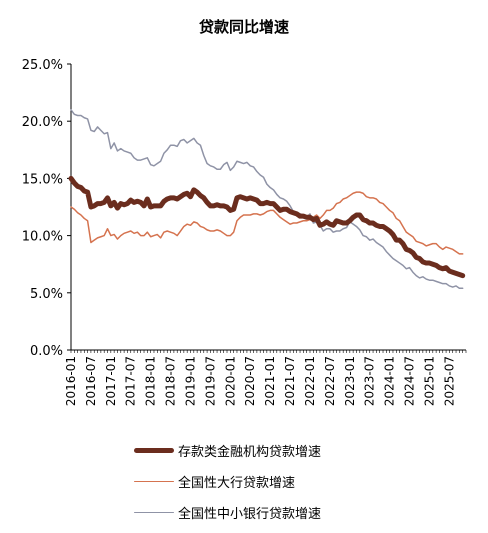 The image size is (488, 533). What do you see at coordinates (410, 381) in the screenshot?
I see `x-tick-label: 2024-07` at bounding box center [410, 381].